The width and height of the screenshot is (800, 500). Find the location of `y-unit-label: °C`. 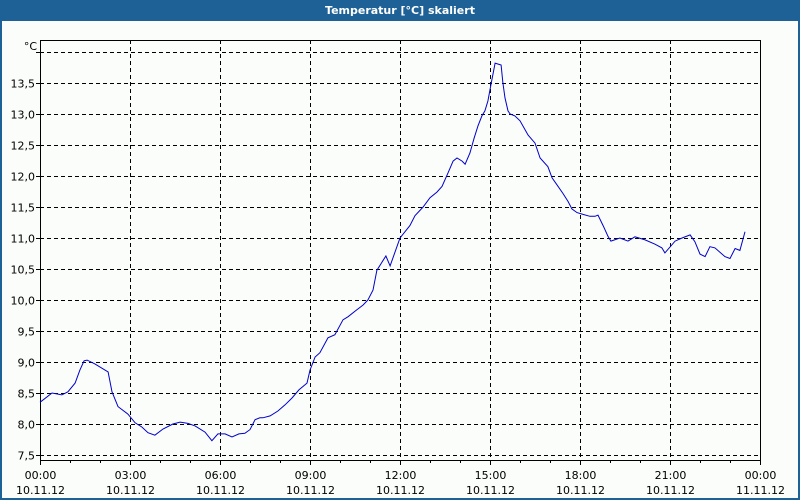

y-unit-label: °C is located at coordinates (31, 46).